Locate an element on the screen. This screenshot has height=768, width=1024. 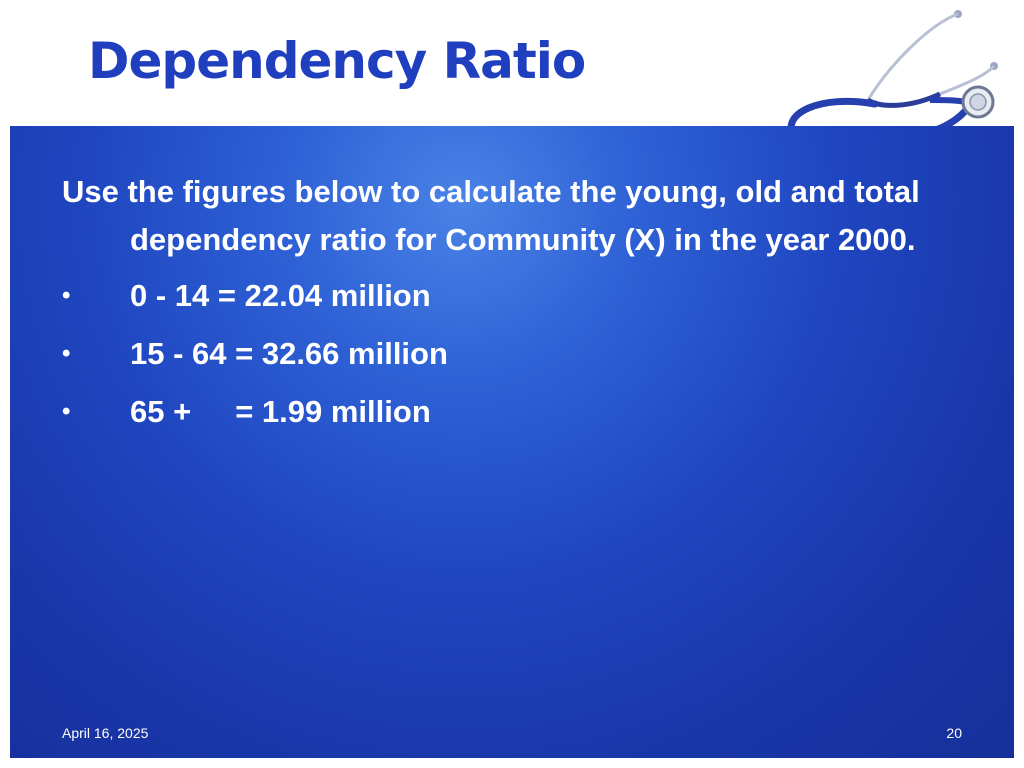
list-item: • 15 - 64 = 32.66 million is located at coordinates (512, 359).